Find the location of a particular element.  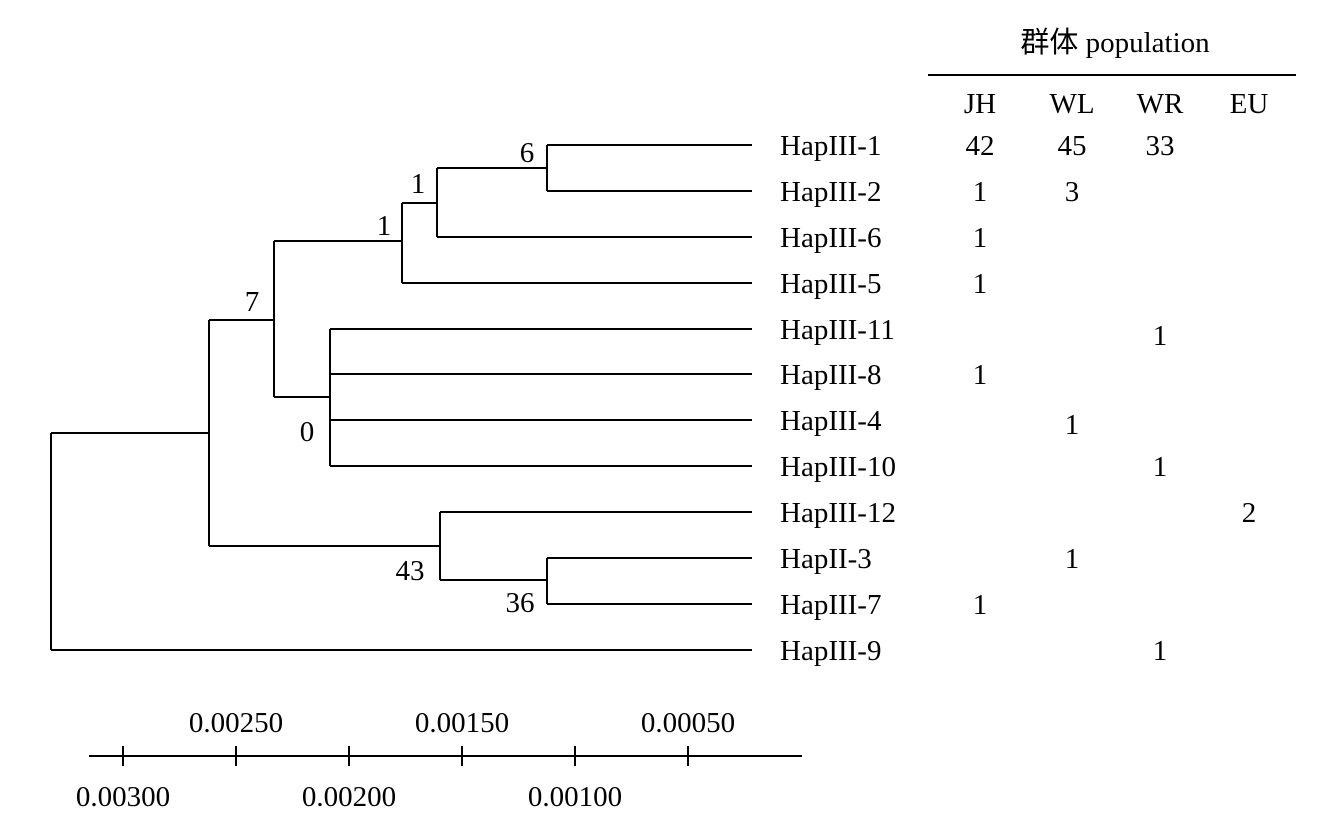

column-header-jh: JH is located at coordinates (980, 104).